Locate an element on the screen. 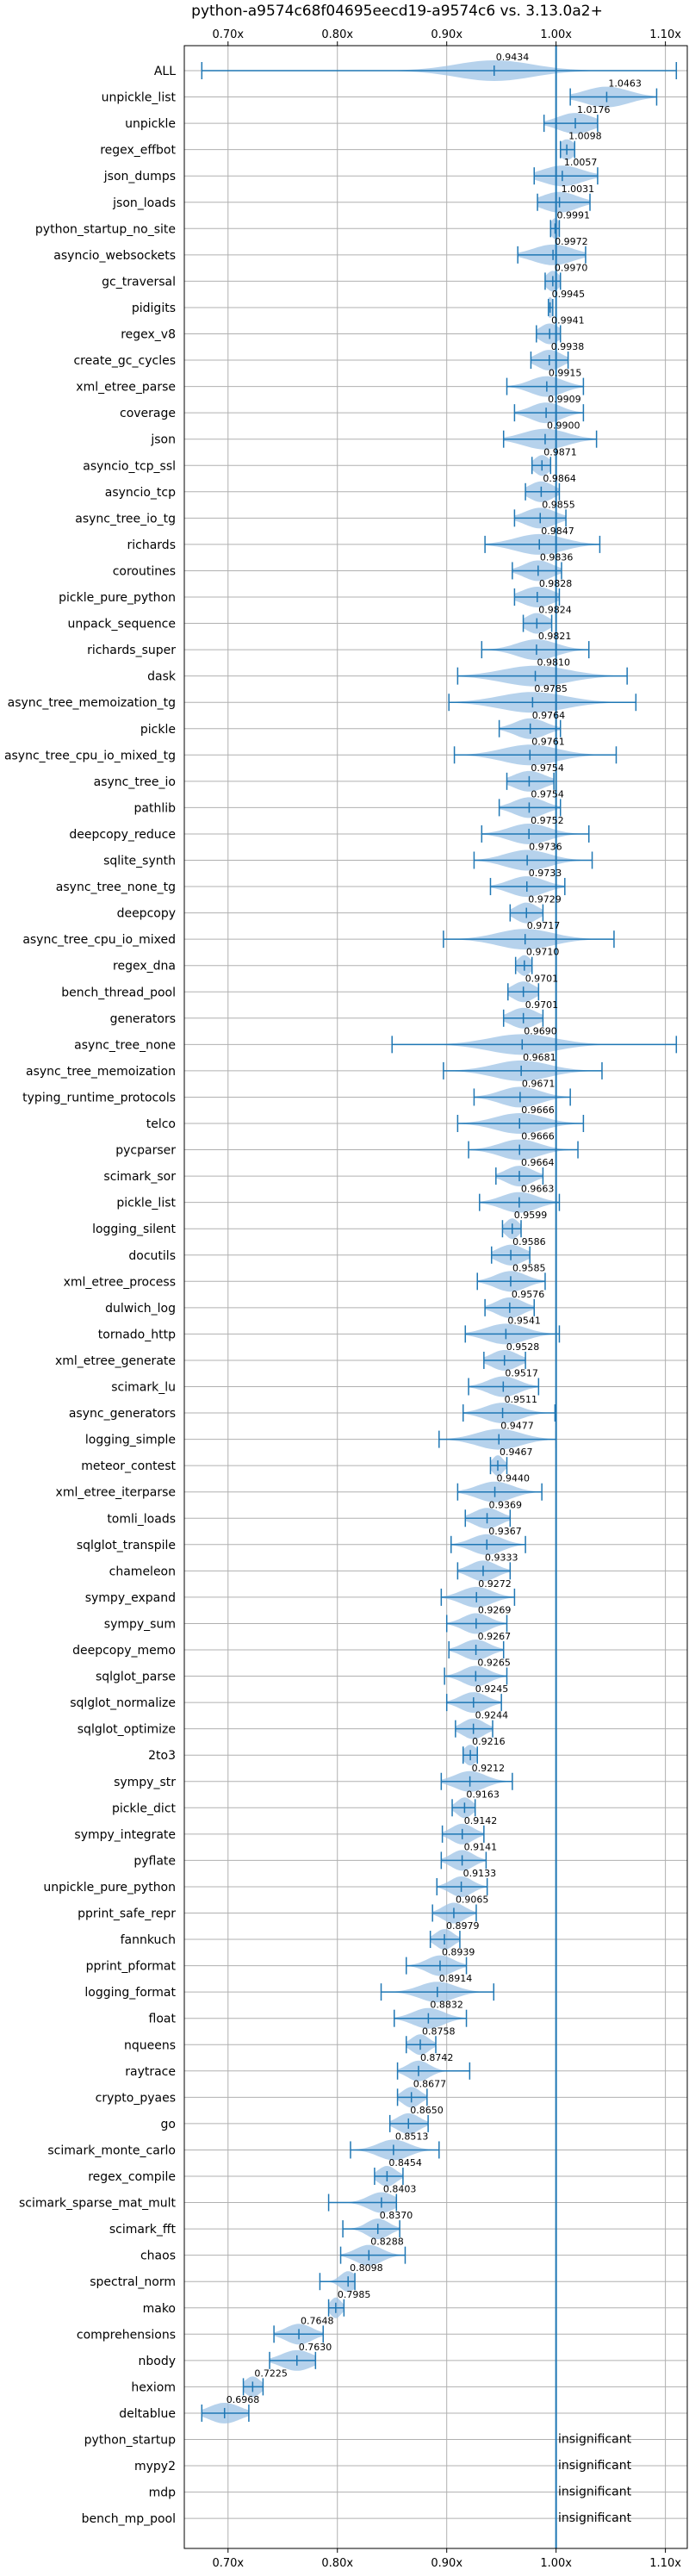 This screenshot has width=689, height=2576. x-tick-label-top: 0.70x is located at coordinates (228, 35).